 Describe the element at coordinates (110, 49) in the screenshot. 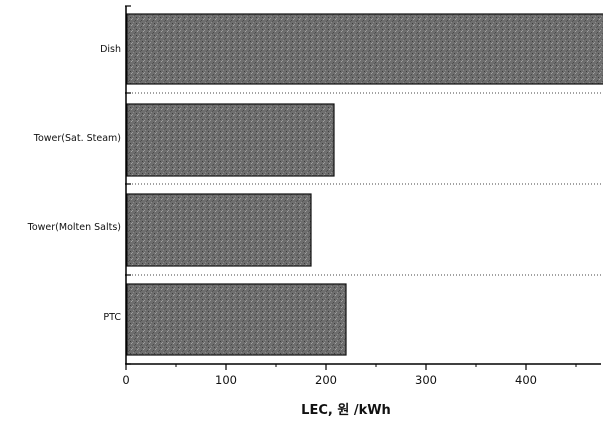

I see `category-label: Dish` at that location.